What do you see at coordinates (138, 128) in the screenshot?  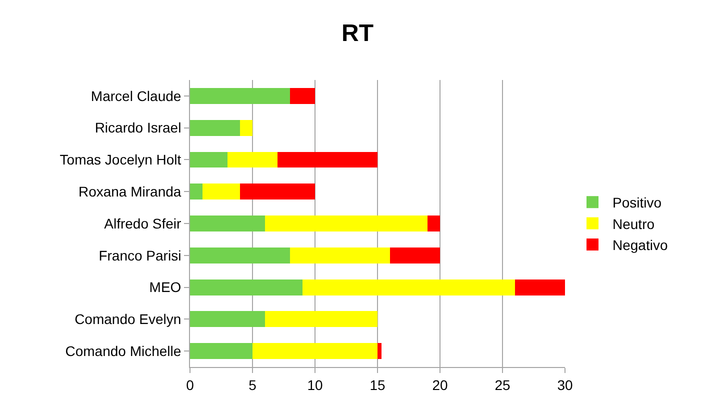 I see `y-tick-label: Ricardo Israel` at bounding box center [138, 128].